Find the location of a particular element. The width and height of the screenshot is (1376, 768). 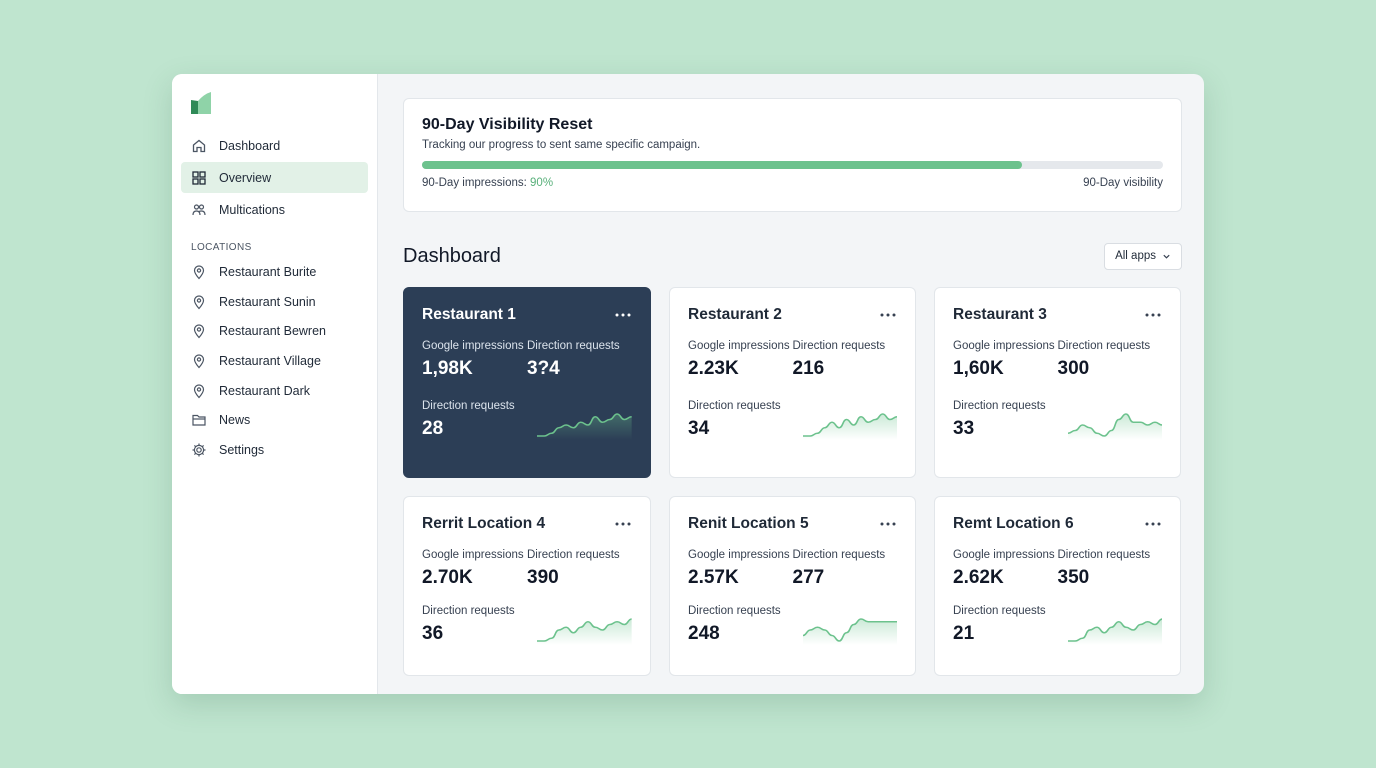

stat-google-impressions: Google impressions 2.57K is located at coordinates (740, 569).